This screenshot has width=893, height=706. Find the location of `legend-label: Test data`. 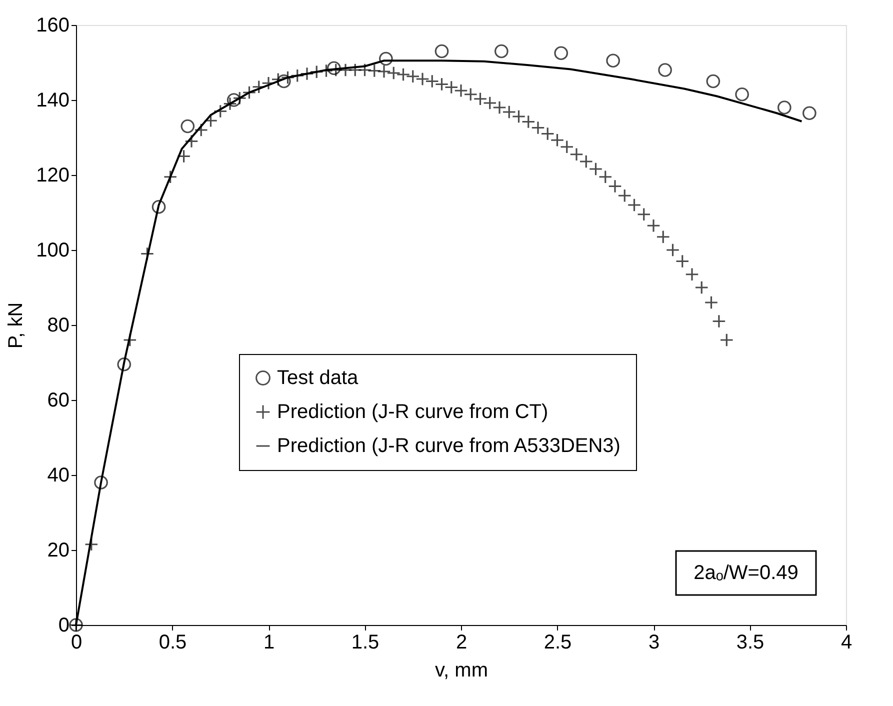

legend-label: Test data is located at coordinates (318, 378).